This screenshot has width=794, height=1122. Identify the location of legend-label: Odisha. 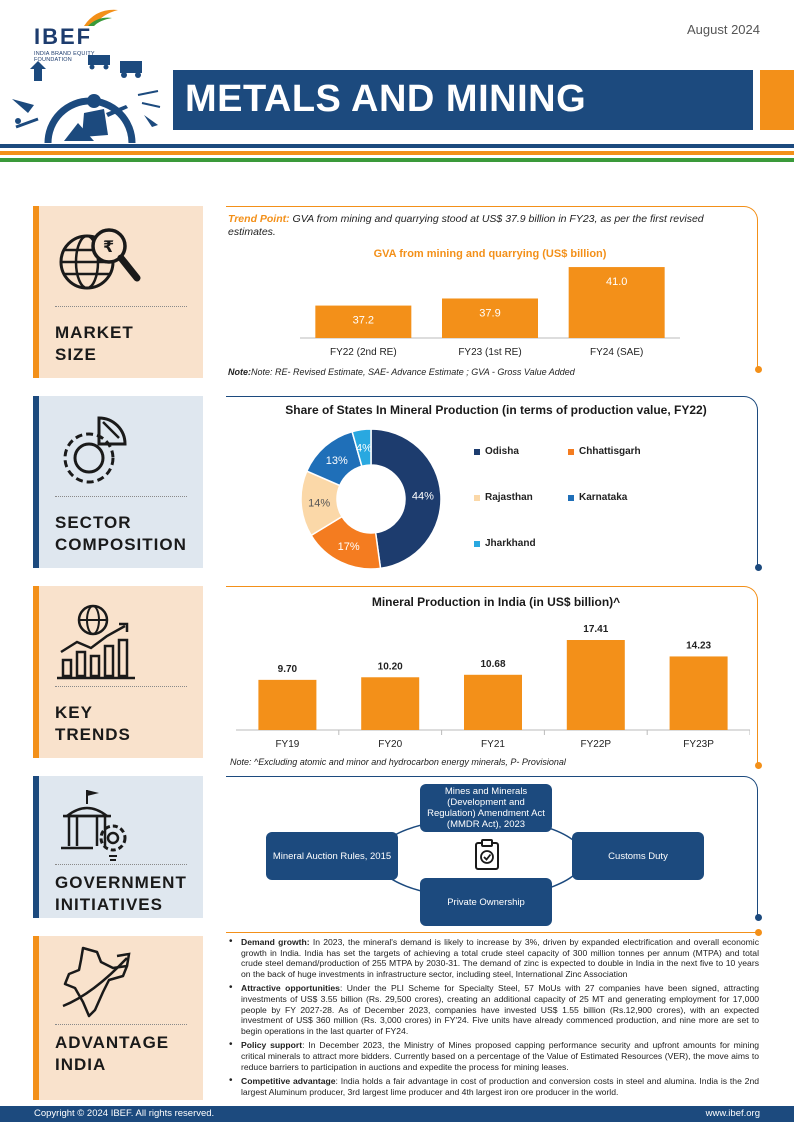
(502, 451).